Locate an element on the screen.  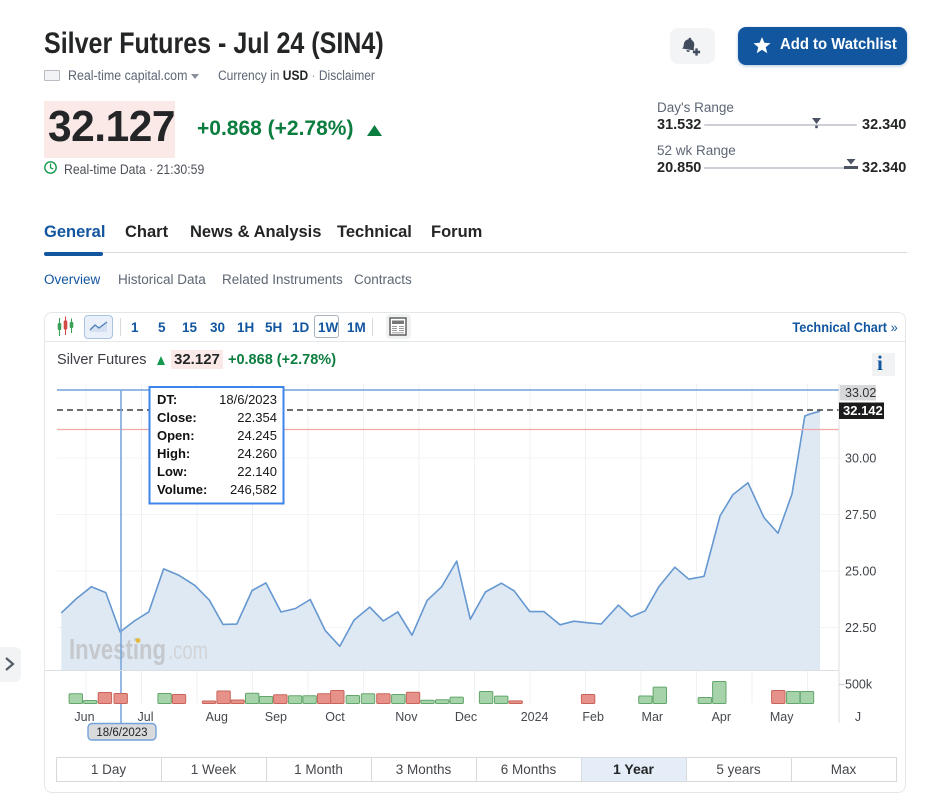
svg-text: Volume: is located at coordinates (182, 489).